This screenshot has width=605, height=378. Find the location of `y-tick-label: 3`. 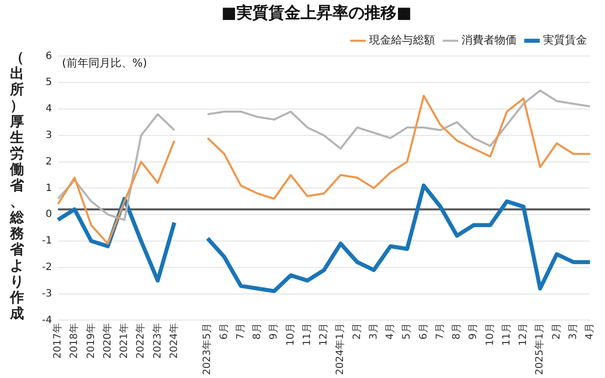

y-tick-label: 3 is located at coordinates (49, 135).